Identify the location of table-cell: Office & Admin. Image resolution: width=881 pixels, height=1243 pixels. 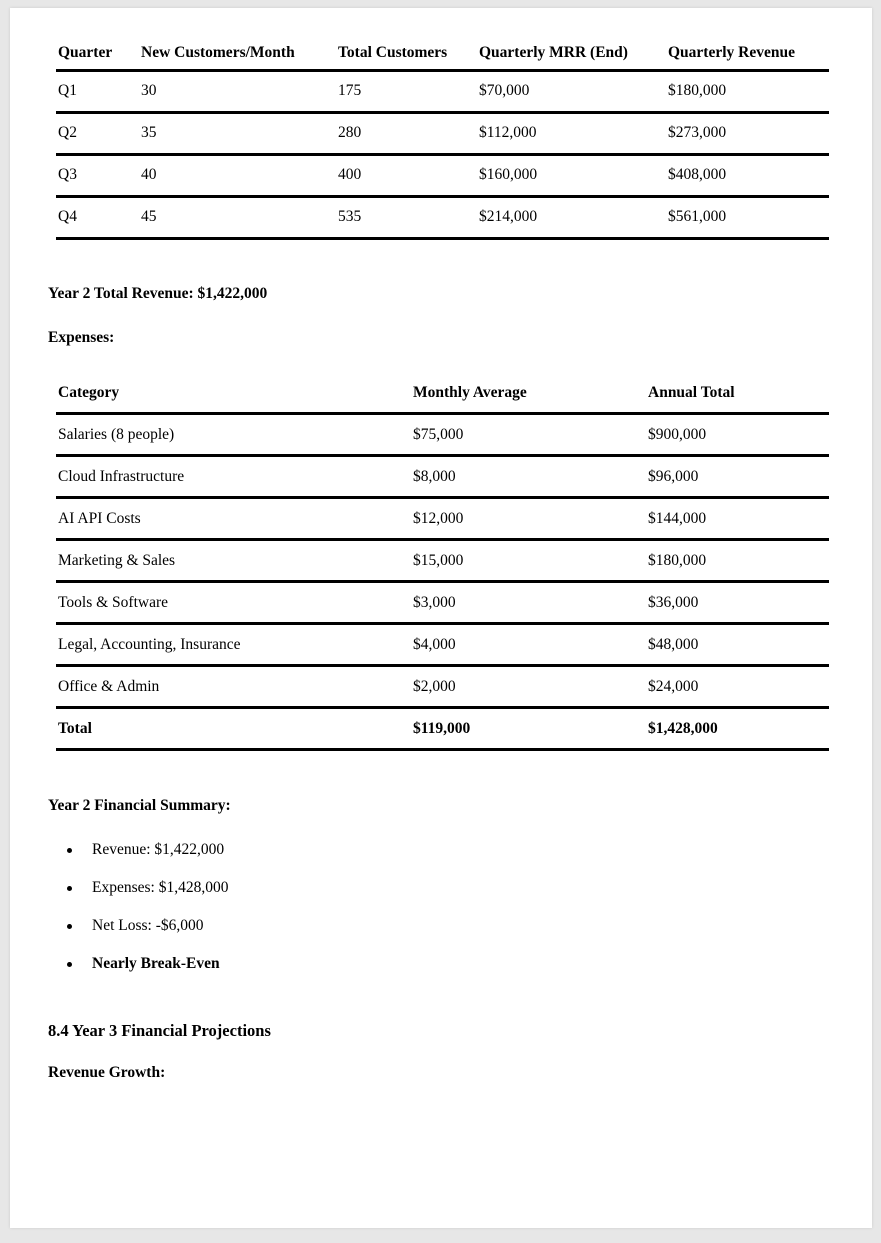
(233, 687).